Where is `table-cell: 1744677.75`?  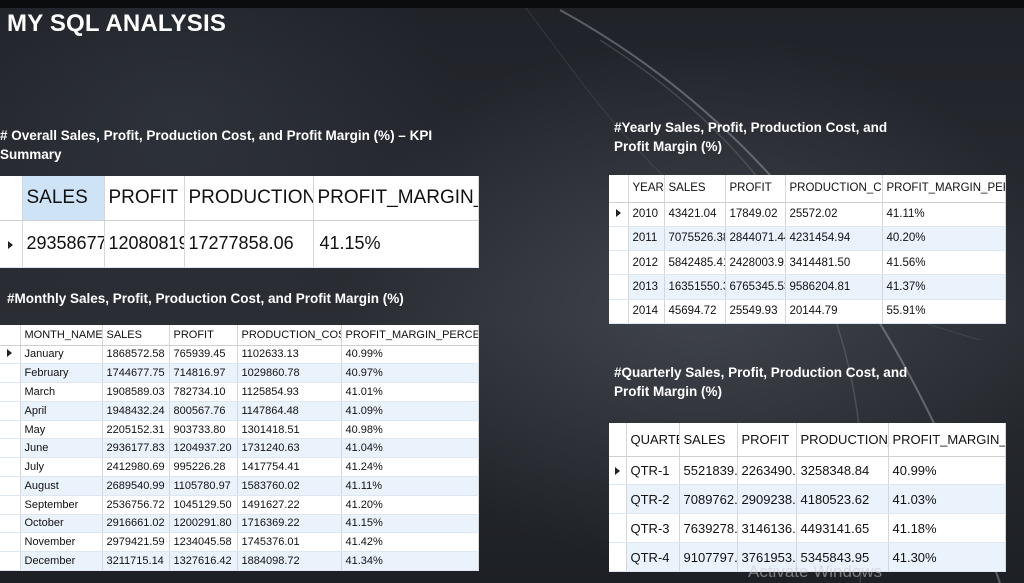
table-cell: 1744677.75 is located at coordinates (136, 373).